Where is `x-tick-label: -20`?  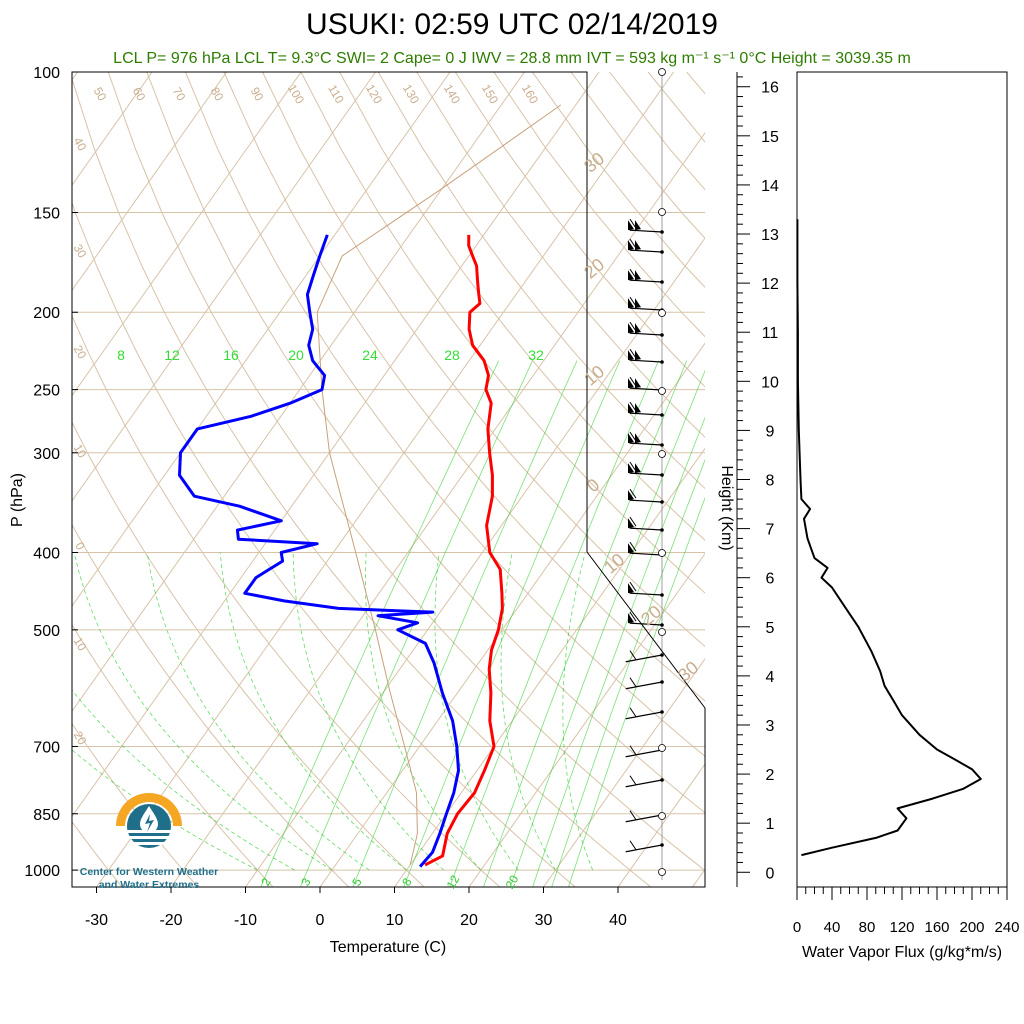 x-tick-label: -20 is located at coordinates (170, 920).